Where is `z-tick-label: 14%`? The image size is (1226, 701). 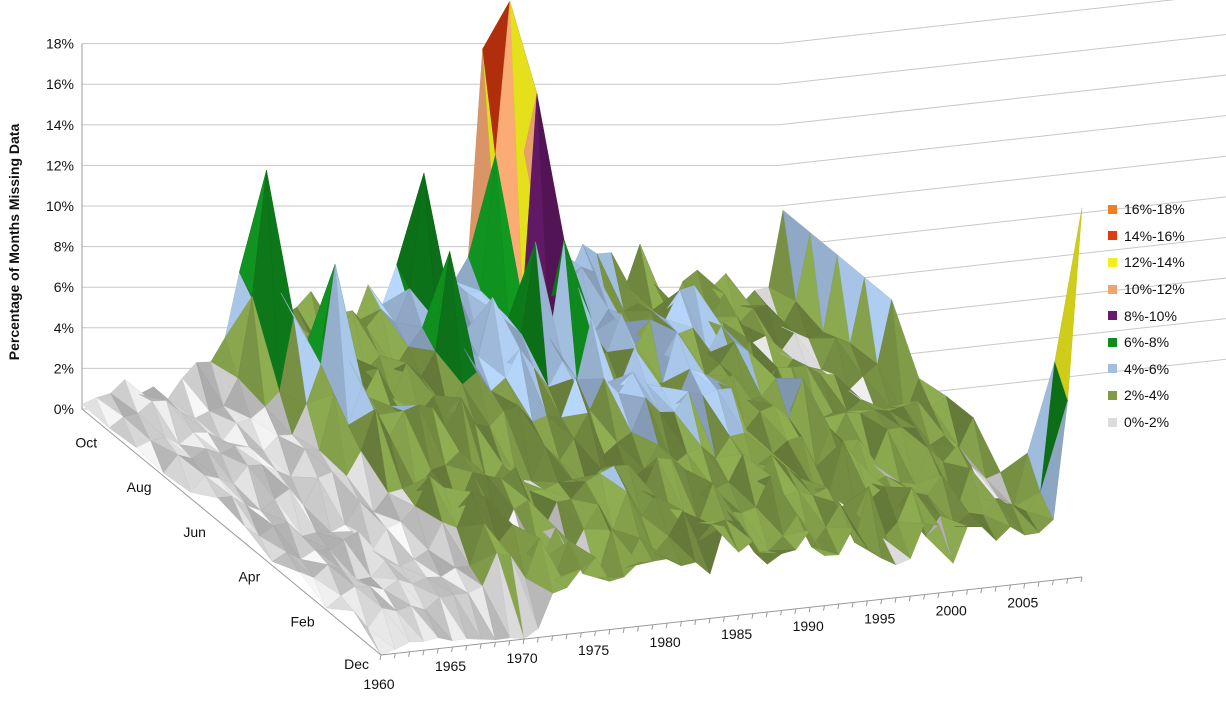 z-tick-label: 14% is located at coordinates (60, 125).